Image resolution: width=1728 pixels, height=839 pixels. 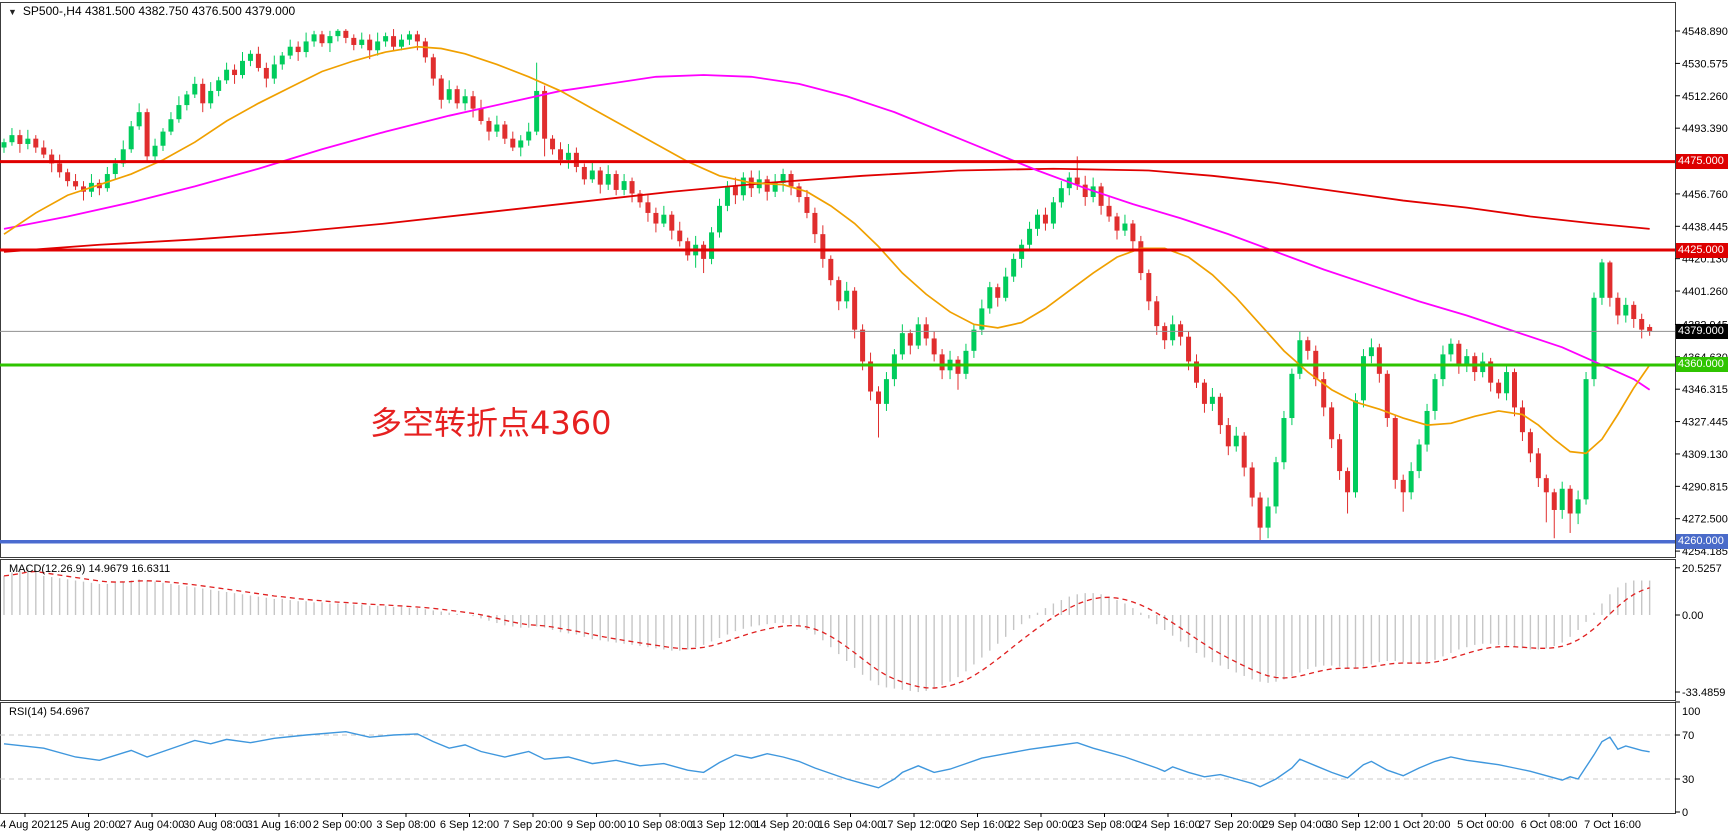 What do you see at coordinates (152, 825) in the screenshot?
I see `time-axis-label: 27 Aug 04:00` at bounding box center [152, 825].